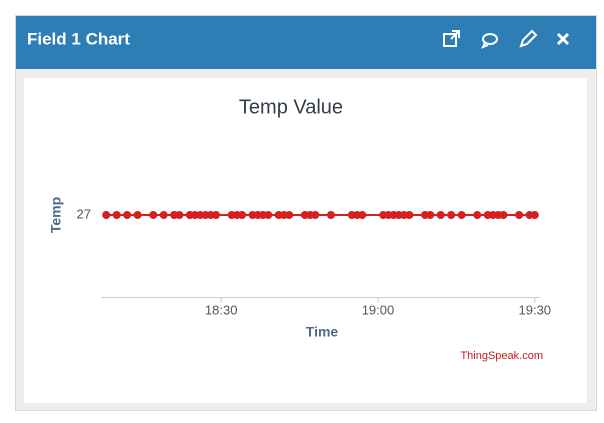 The image size is (604, 423). What do you see at coordinates (56, 215) in the screenshot?
I see `y-axis-label: Temp` at bounding box center [56, 215].